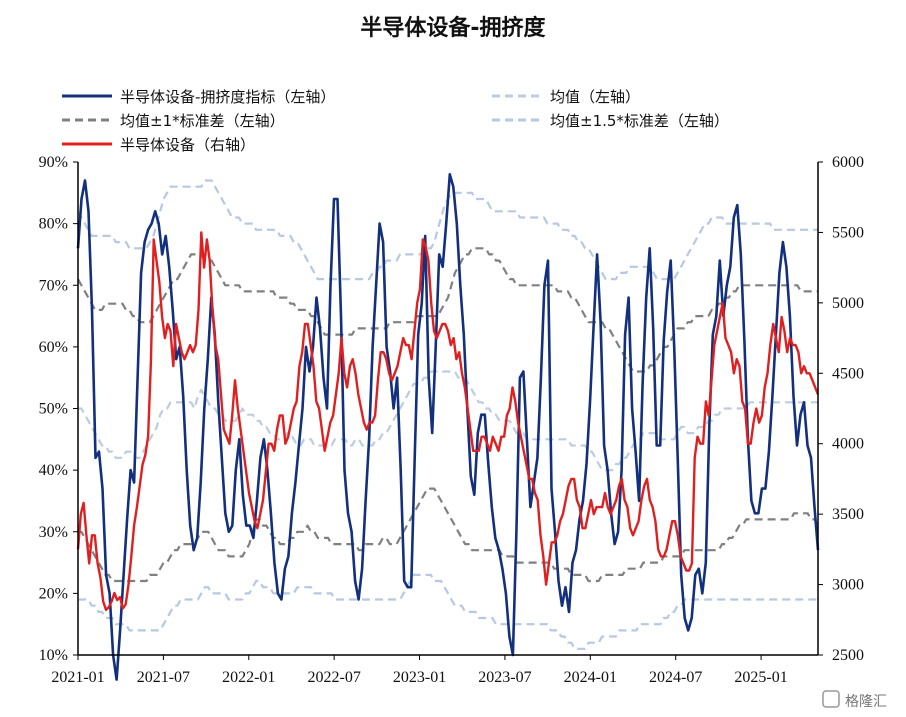 The height and width of the screenshot is (717, 906). I want to click on watermark: 格隆汇, so click(854, 700).